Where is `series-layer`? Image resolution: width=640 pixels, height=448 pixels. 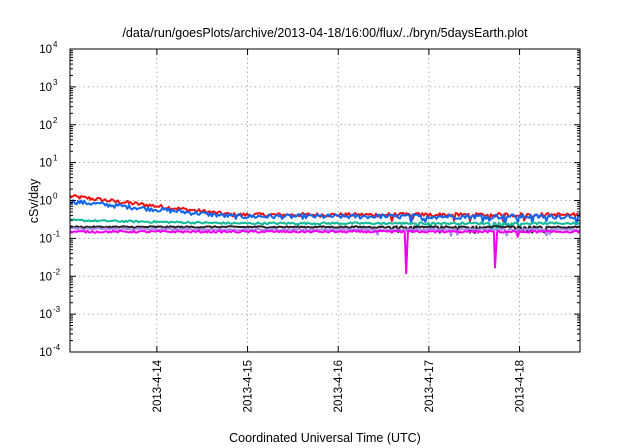 series-layer is located at coordinates (325, 234).